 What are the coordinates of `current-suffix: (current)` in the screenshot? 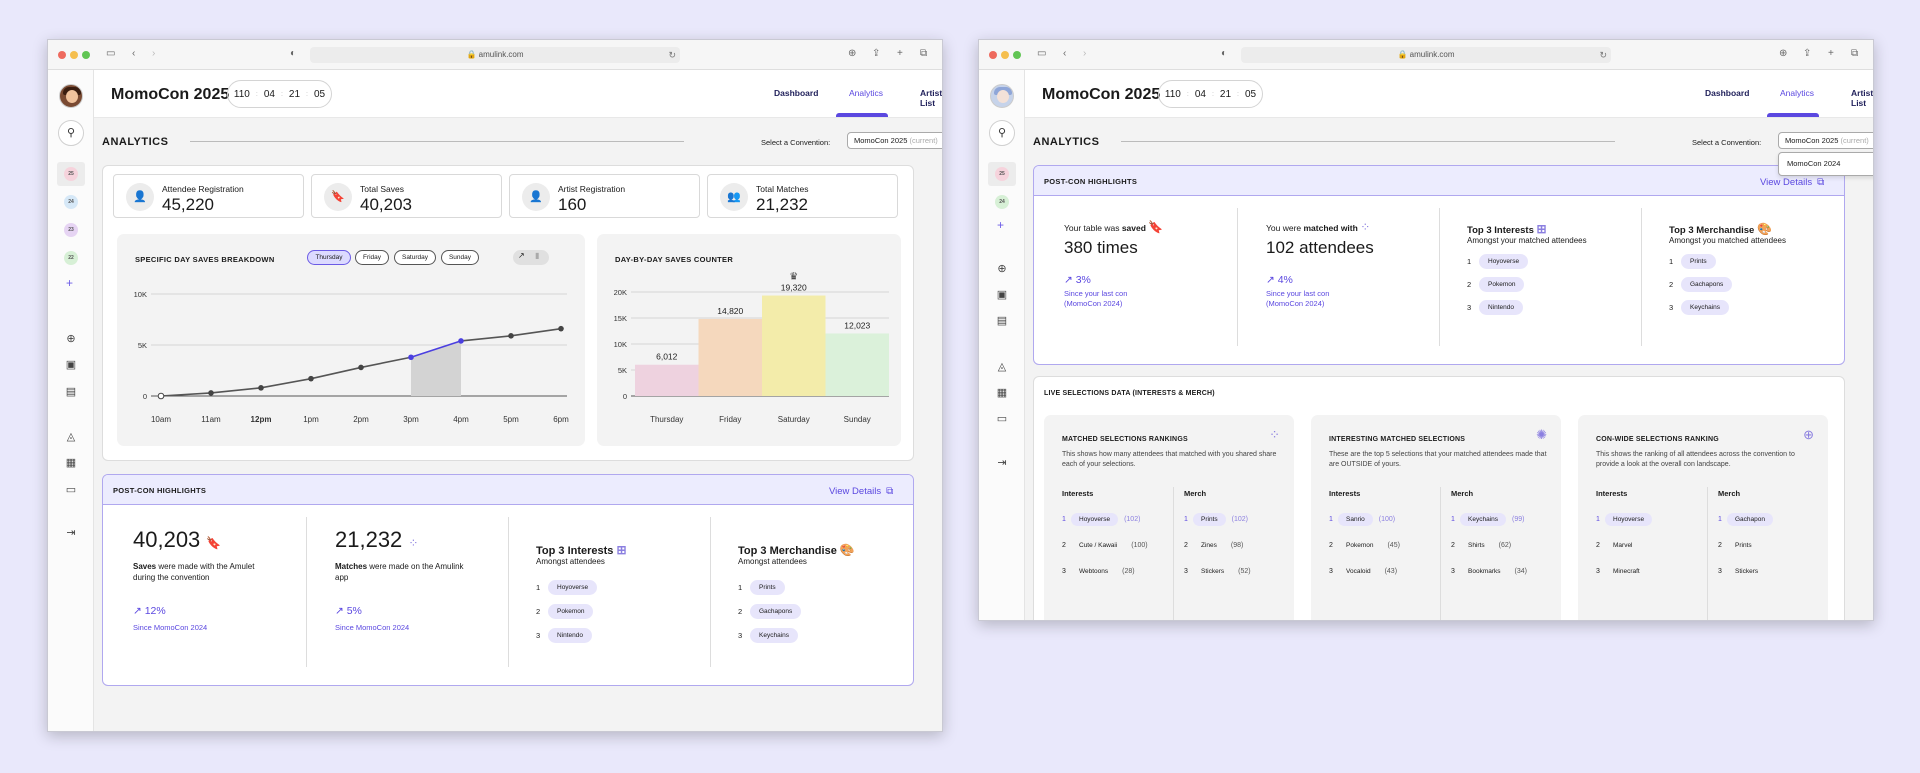 It's located at (923, 140).